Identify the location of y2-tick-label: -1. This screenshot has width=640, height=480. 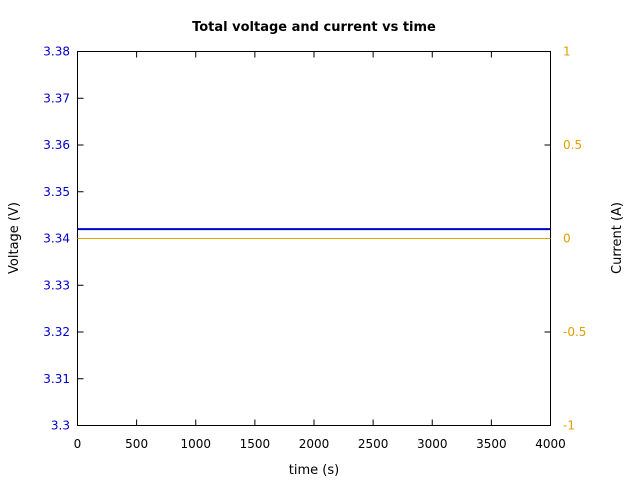
(569, 426).